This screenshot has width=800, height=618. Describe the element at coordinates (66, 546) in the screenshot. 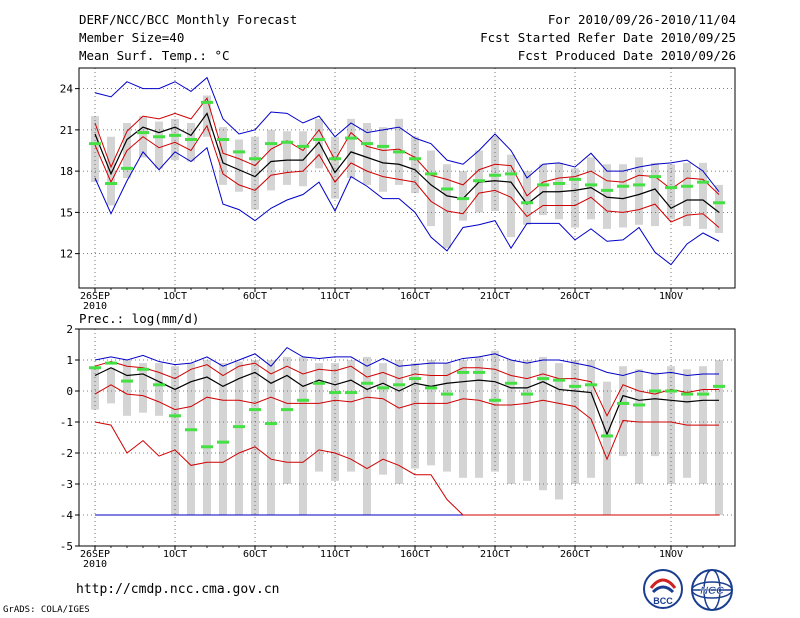

I see `y-tick-label: -5` at that location.